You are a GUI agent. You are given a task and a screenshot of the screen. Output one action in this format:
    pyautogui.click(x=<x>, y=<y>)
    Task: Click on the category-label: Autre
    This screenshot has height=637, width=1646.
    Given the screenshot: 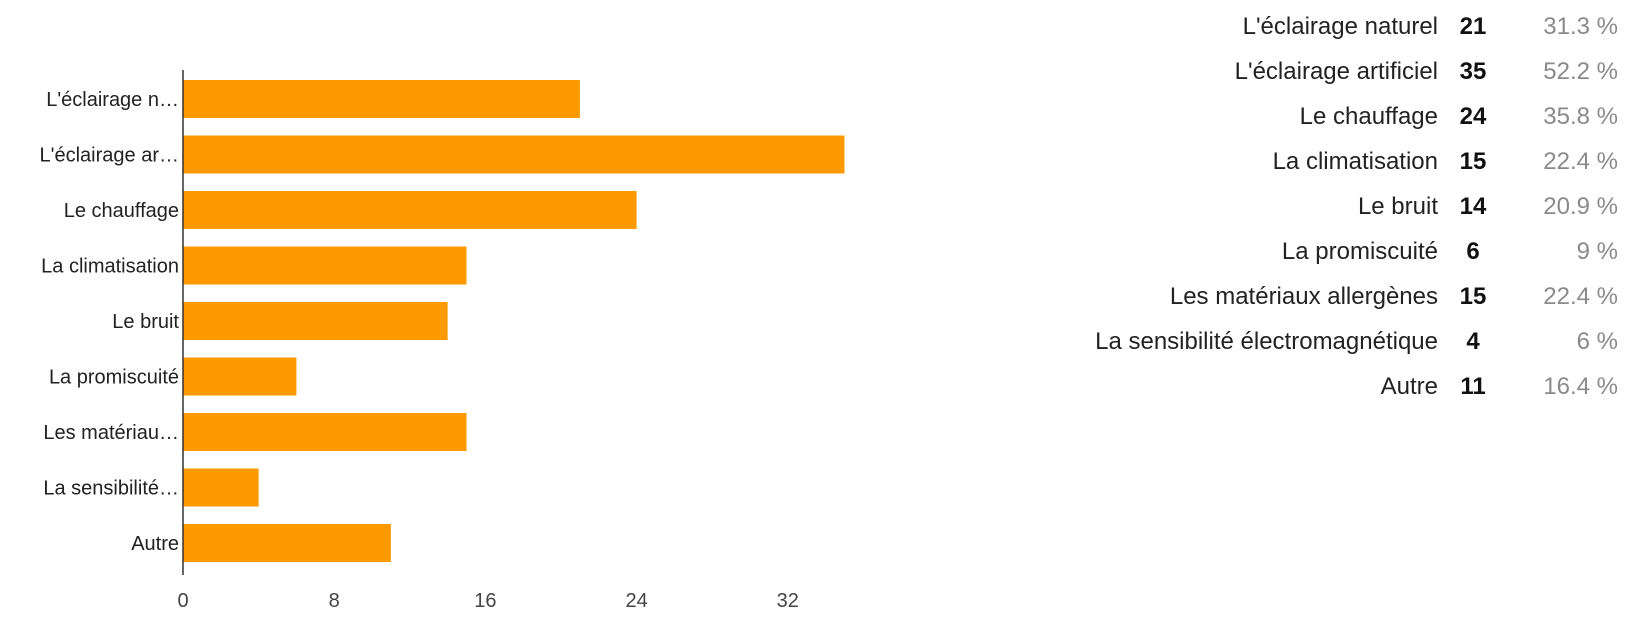 What is the action you would take?
    pyautogui.click(x=155, y=544)
    